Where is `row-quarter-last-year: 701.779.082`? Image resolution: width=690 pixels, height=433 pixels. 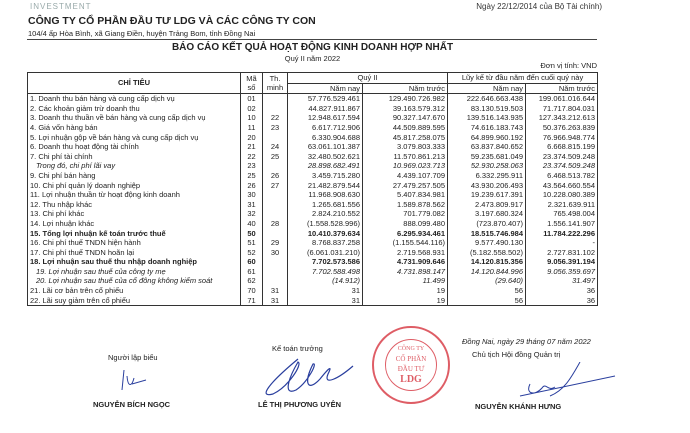 row-quarter-last-year: 701.779.082 is located at coordinates (405, 214).